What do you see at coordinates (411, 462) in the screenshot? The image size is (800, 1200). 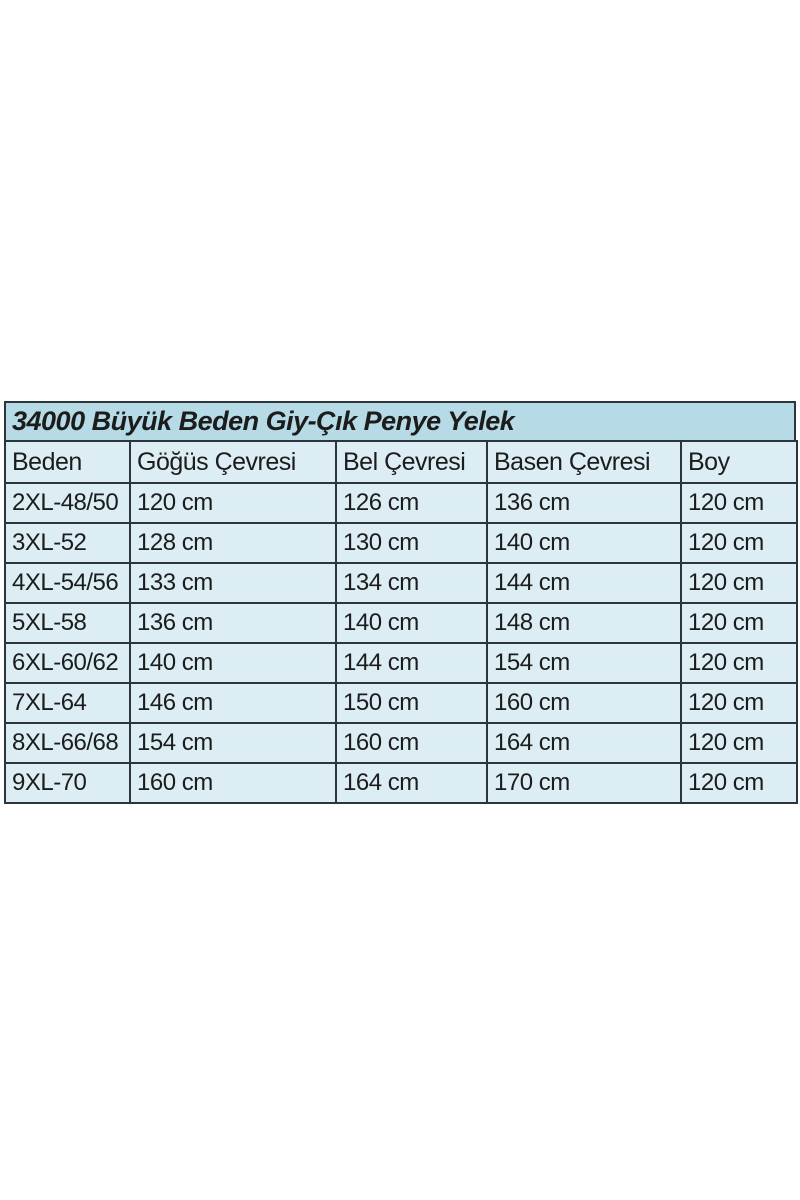 I see `column-header-bel-evresi: Bel Çevresi` at bounding box center [411, 462].